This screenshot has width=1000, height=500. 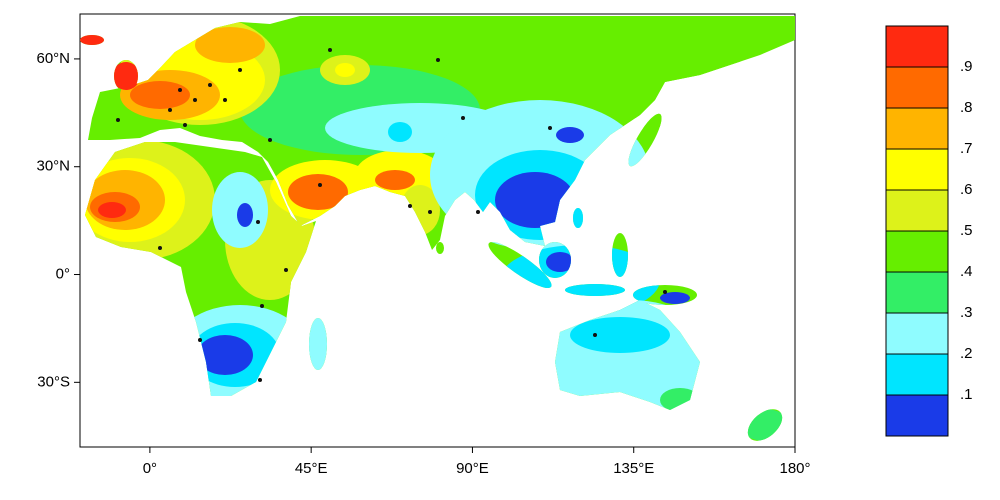 I want to click on colorbar-label: .6, so click(x=966, y=189).